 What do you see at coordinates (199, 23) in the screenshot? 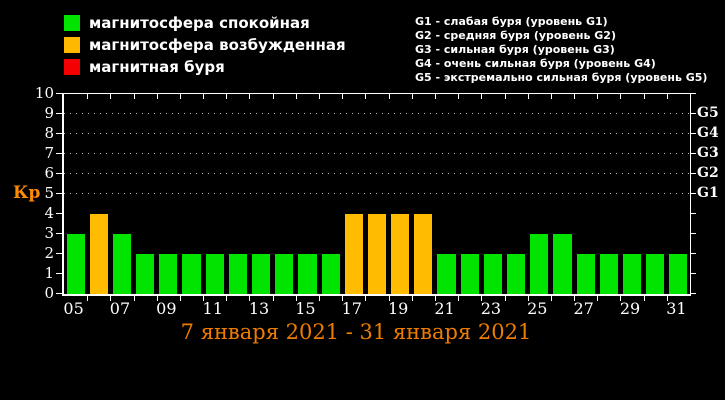
I see `legend-item-label: магнитосфера спокойная` at bounding box center [199, 23].